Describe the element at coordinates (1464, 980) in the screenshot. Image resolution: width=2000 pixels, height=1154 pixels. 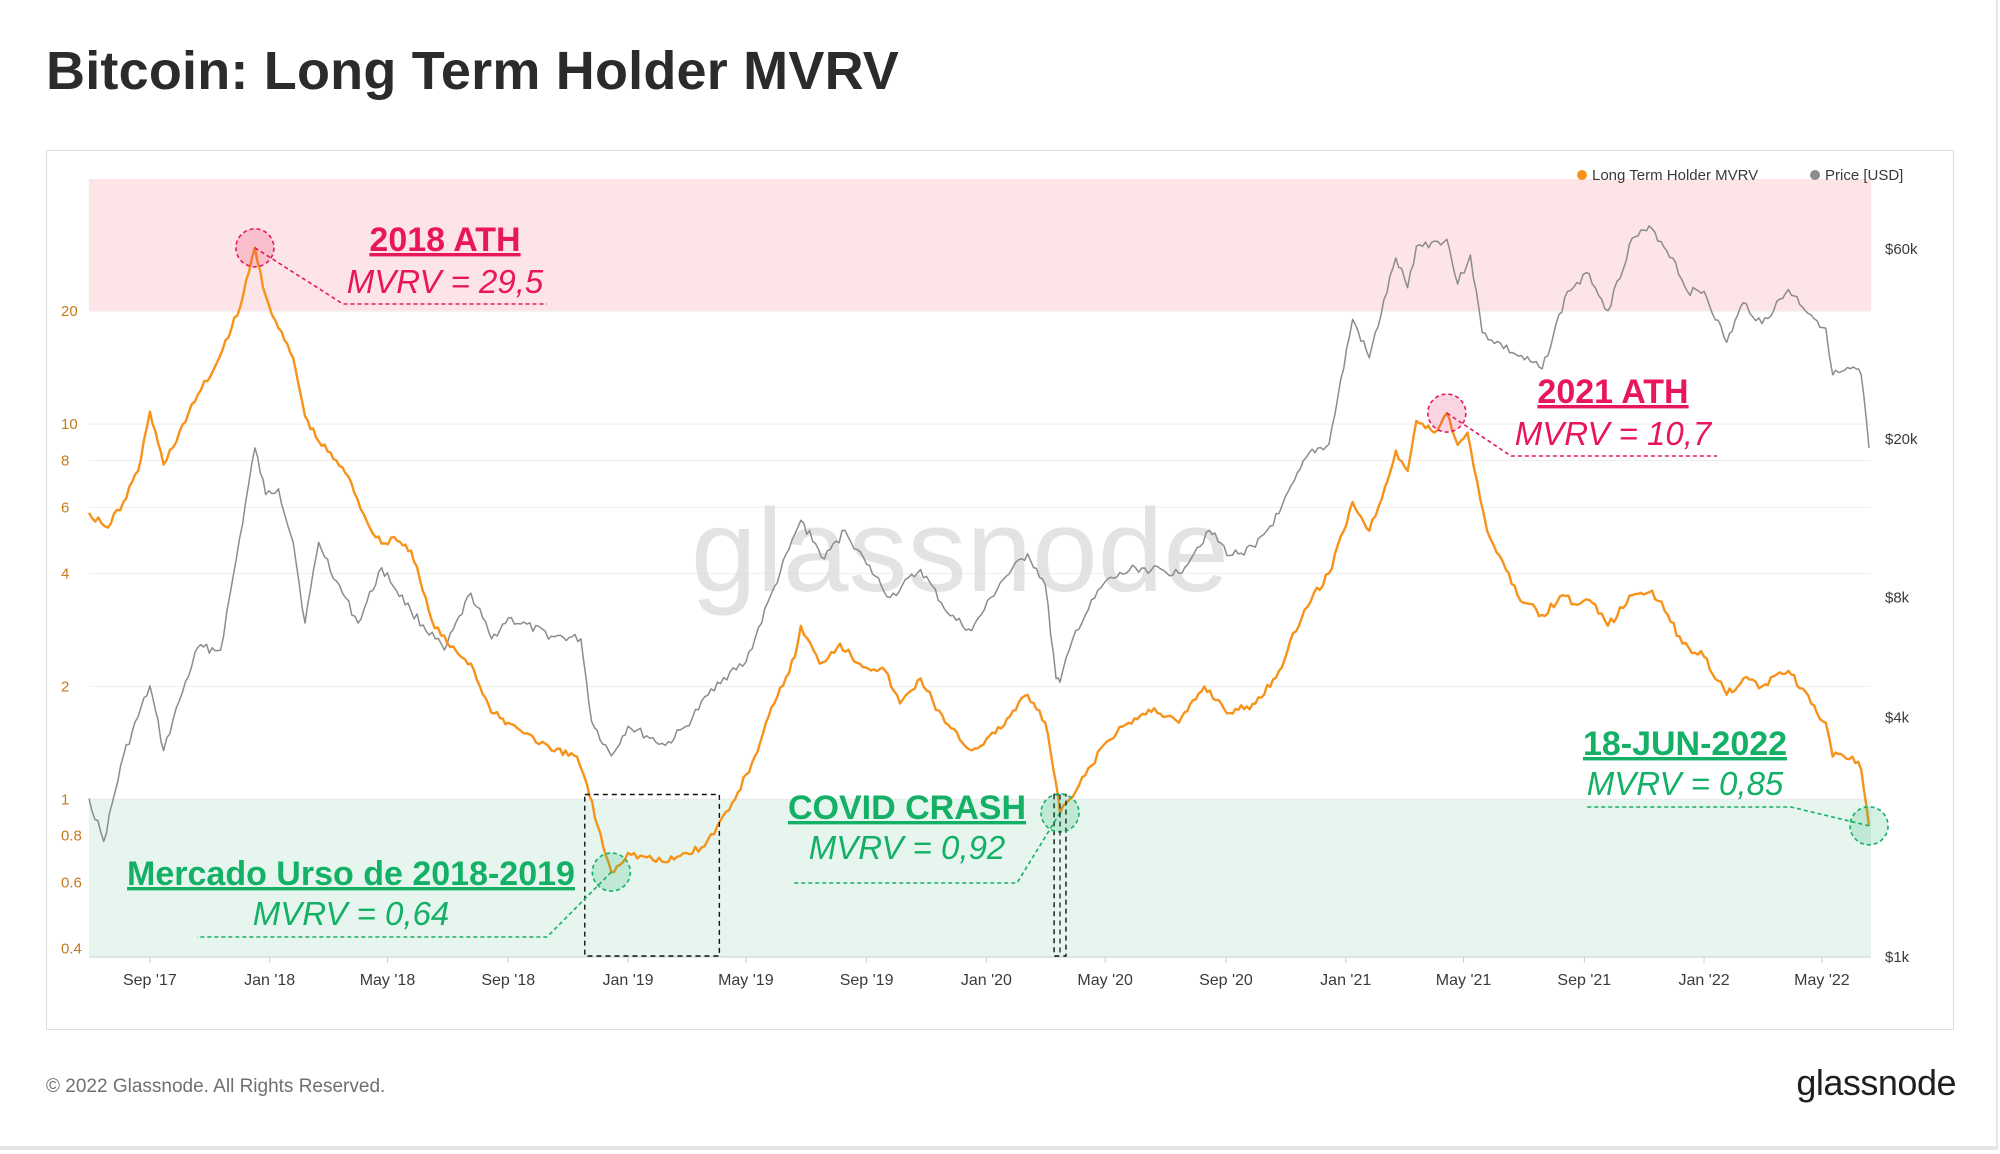
I see `x-tick-label: May '21` at that location.